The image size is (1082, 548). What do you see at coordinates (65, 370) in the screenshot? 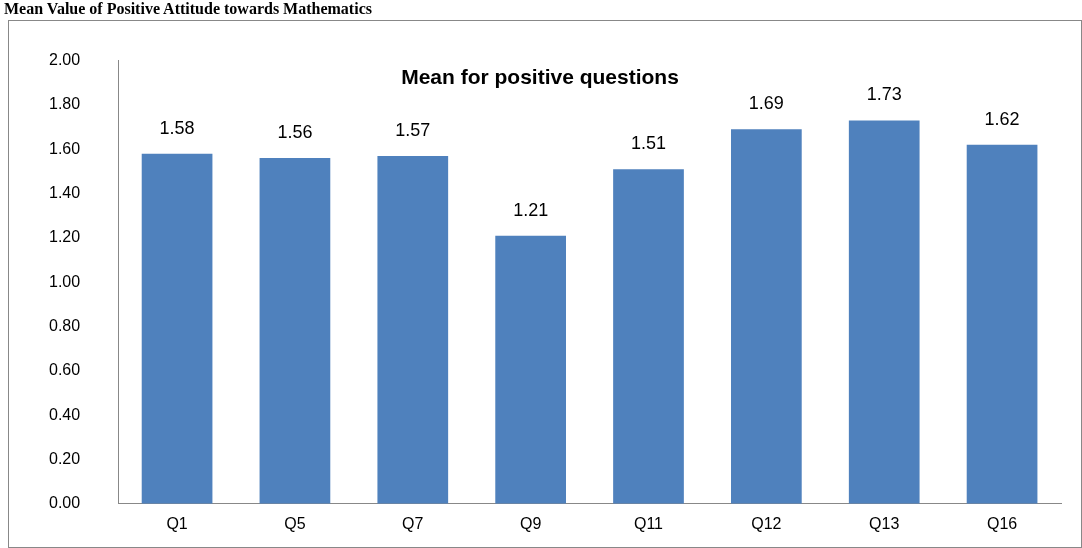
I see `y-tick-label: 0.60` at bounding box center [65, 370].